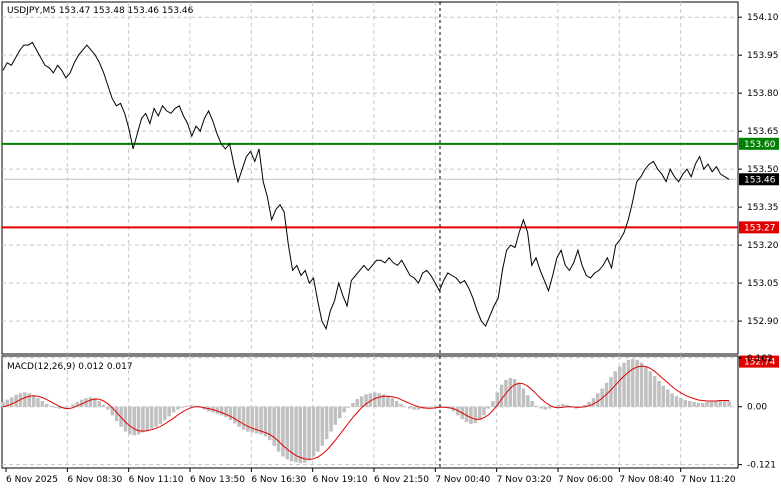  I want to click on level-label: 152.74, so click(760, 363).